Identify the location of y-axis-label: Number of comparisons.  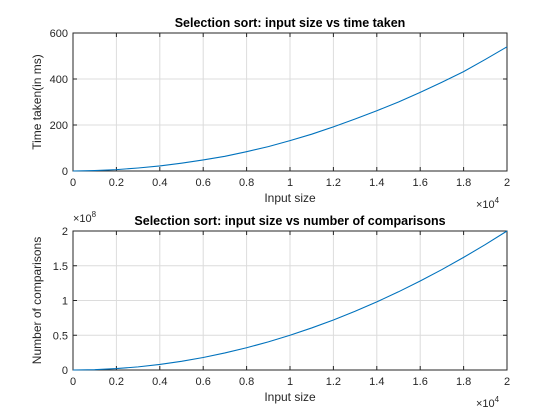
(37, 300).